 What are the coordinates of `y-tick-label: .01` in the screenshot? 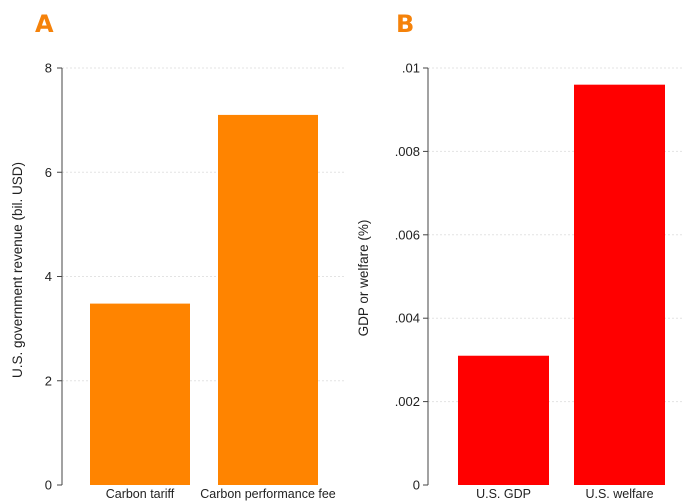 It's located at (411, 68).